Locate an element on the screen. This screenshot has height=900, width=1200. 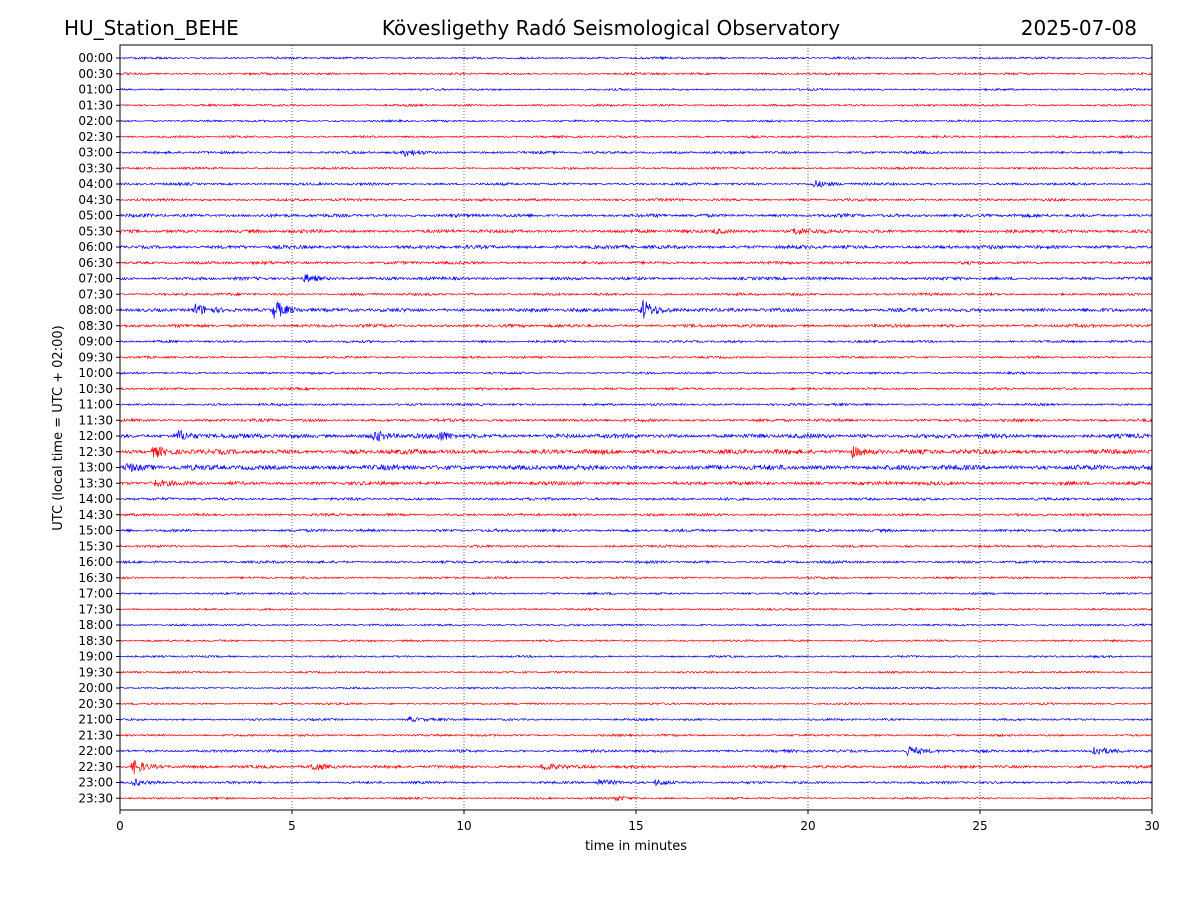
x-tick-label: 0 is located at coordinates (120, 826).